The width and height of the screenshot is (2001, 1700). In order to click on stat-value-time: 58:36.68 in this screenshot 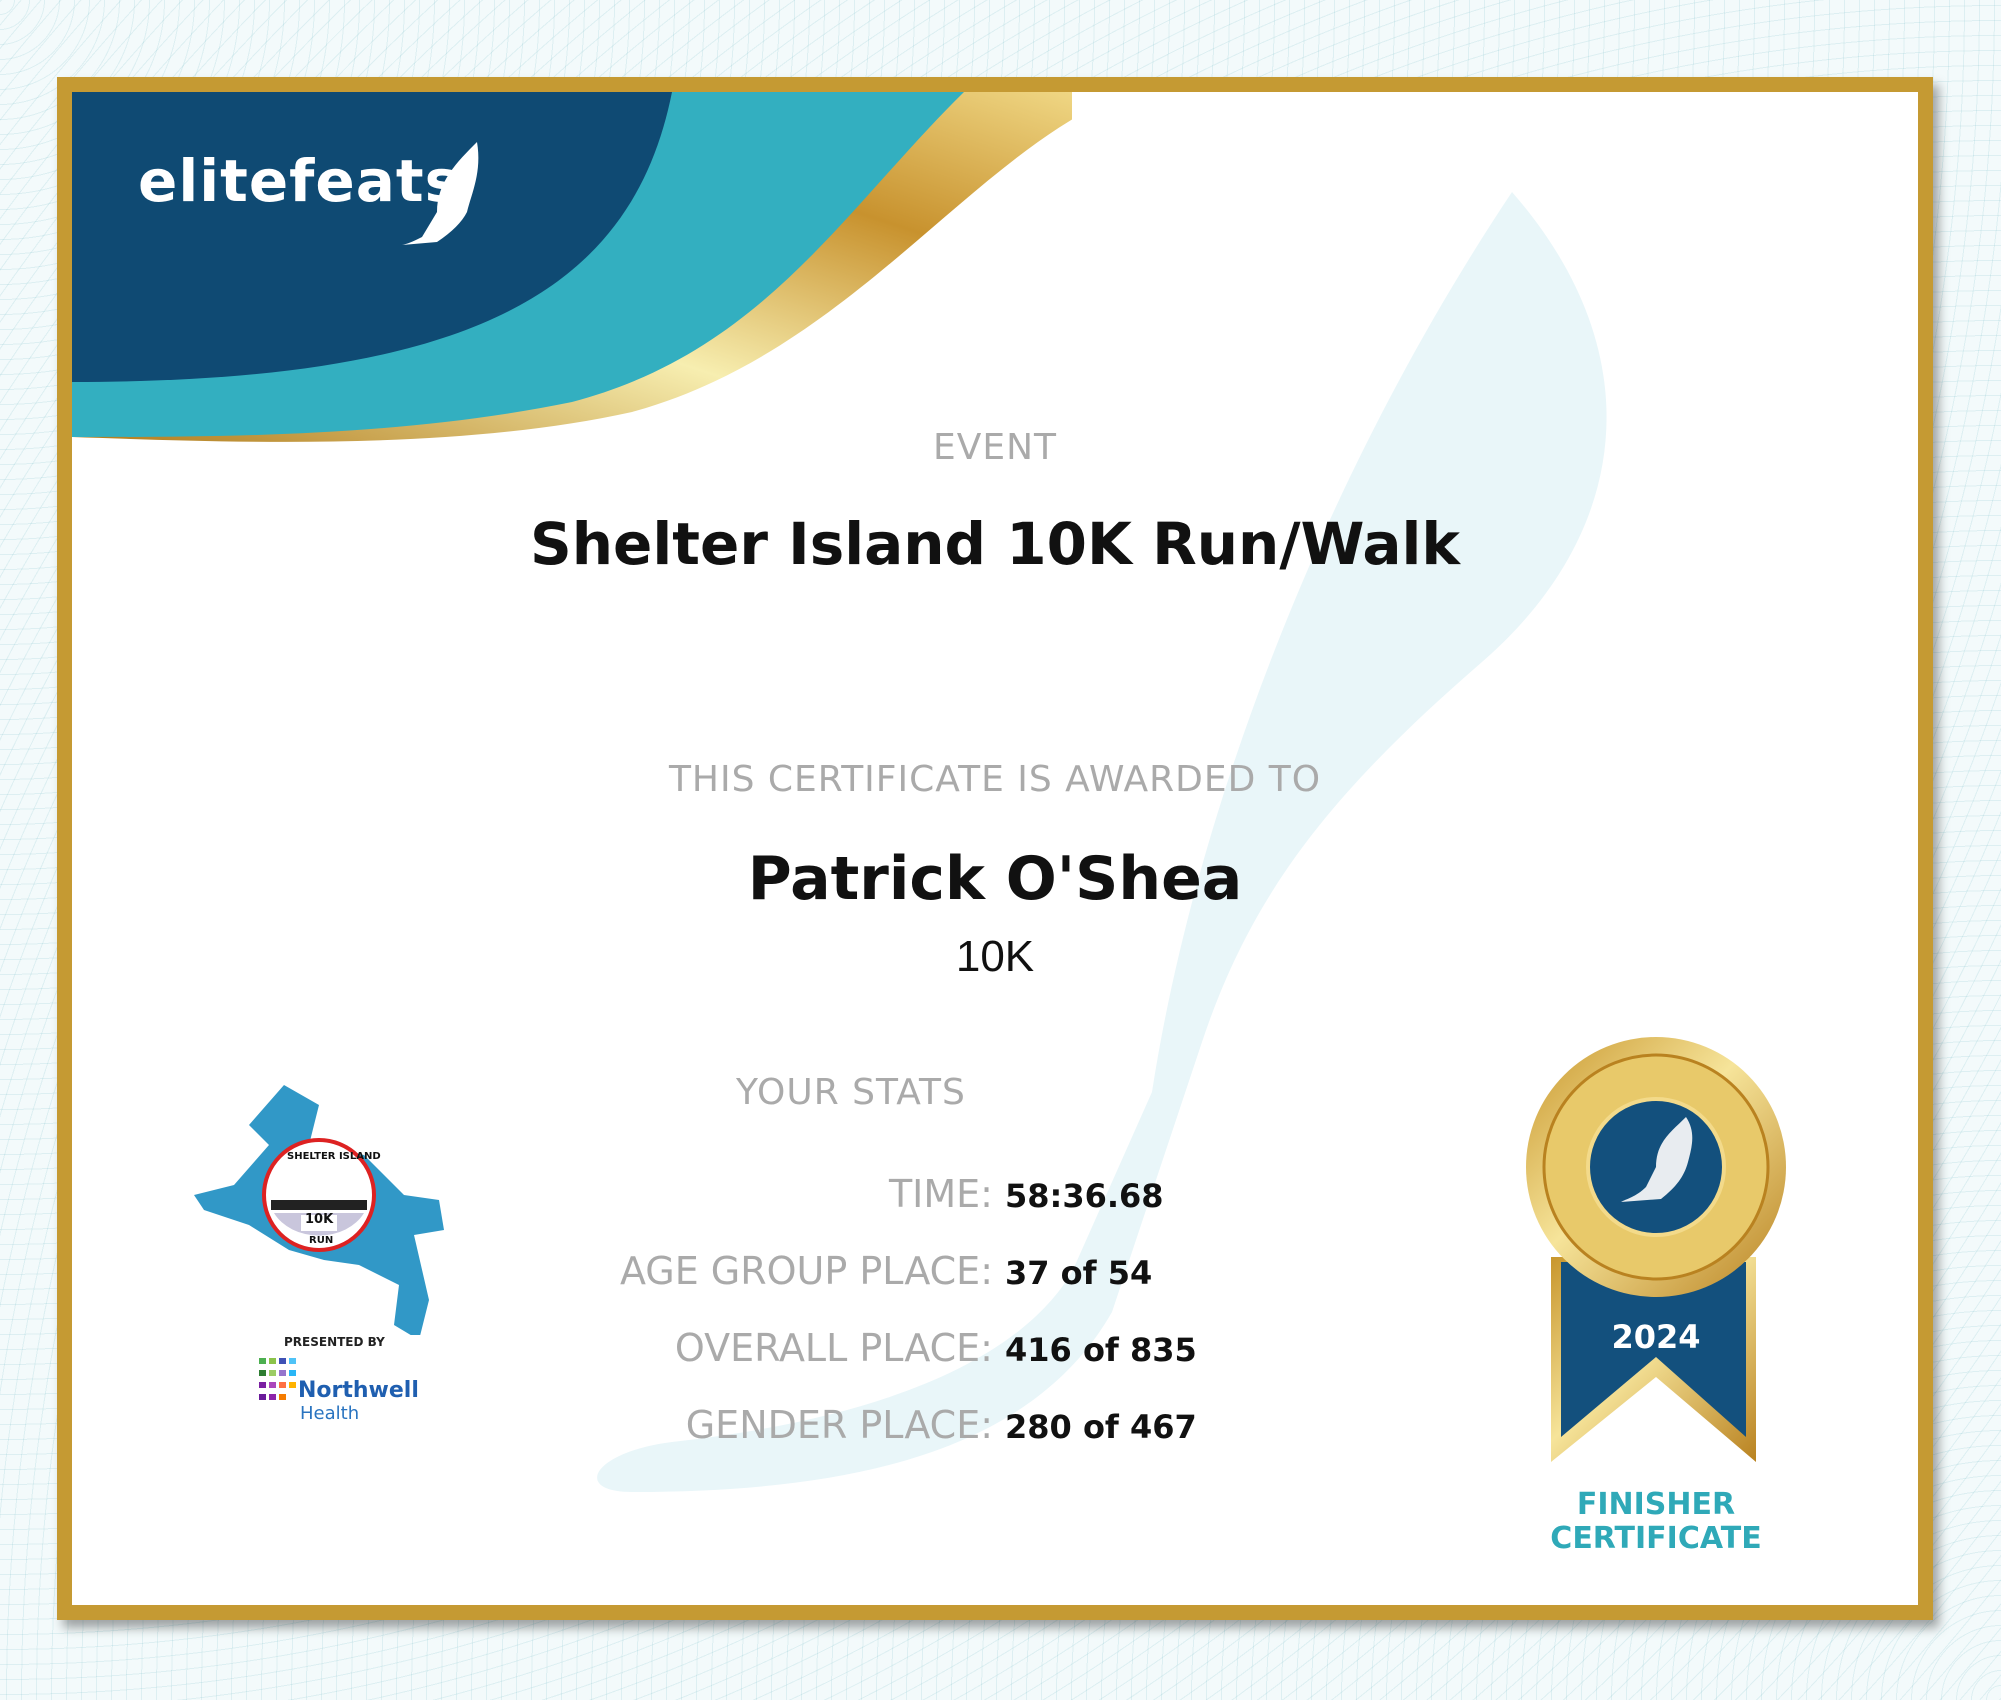, I will do `click(1084, 1196)`.